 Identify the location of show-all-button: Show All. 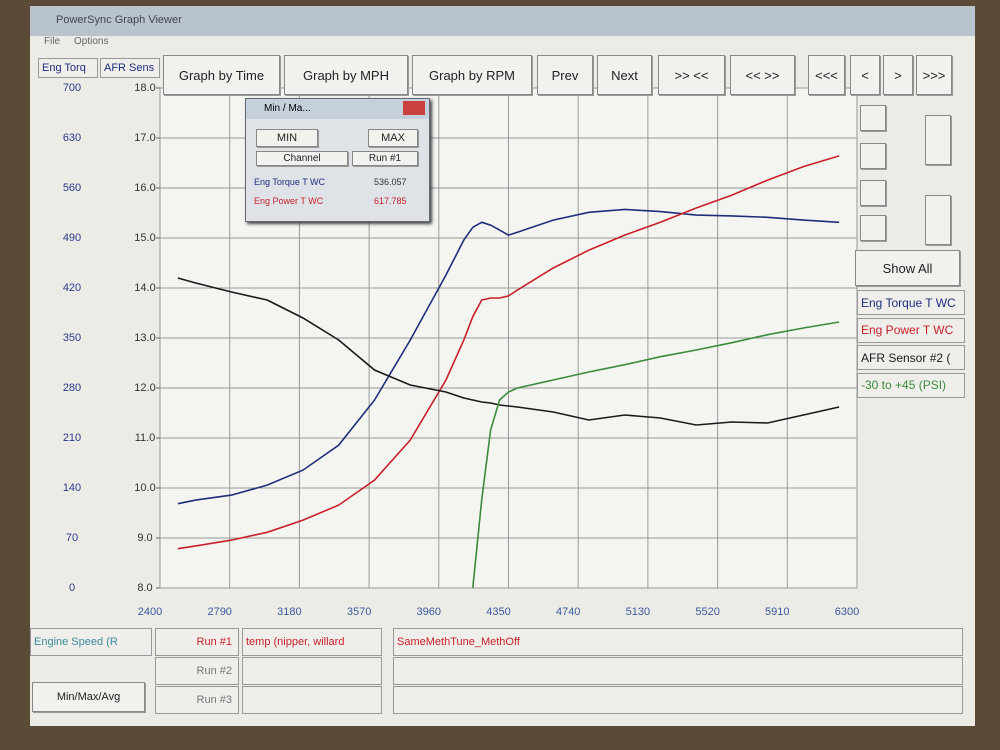
(907, 268).